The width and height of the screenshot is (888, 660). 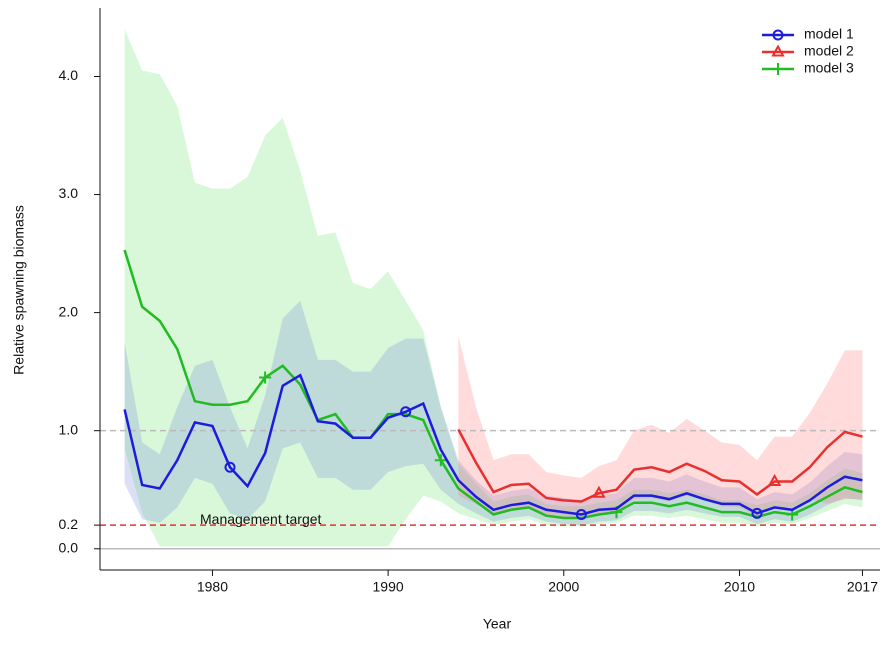 I want to click on series-line, so click(x=660, y=465).